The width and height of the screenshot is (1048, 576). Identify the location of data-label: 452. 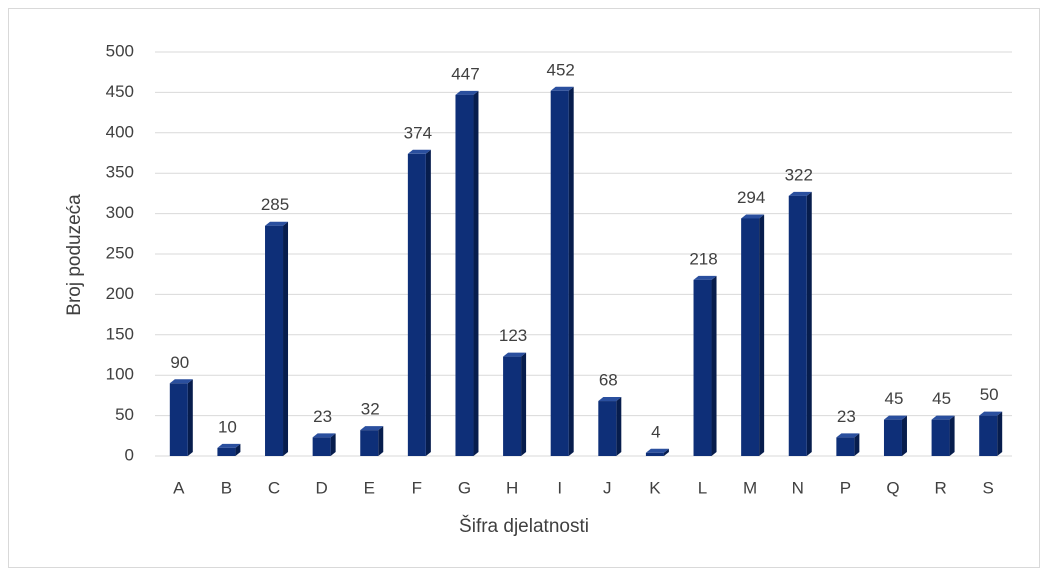
(561, 69).